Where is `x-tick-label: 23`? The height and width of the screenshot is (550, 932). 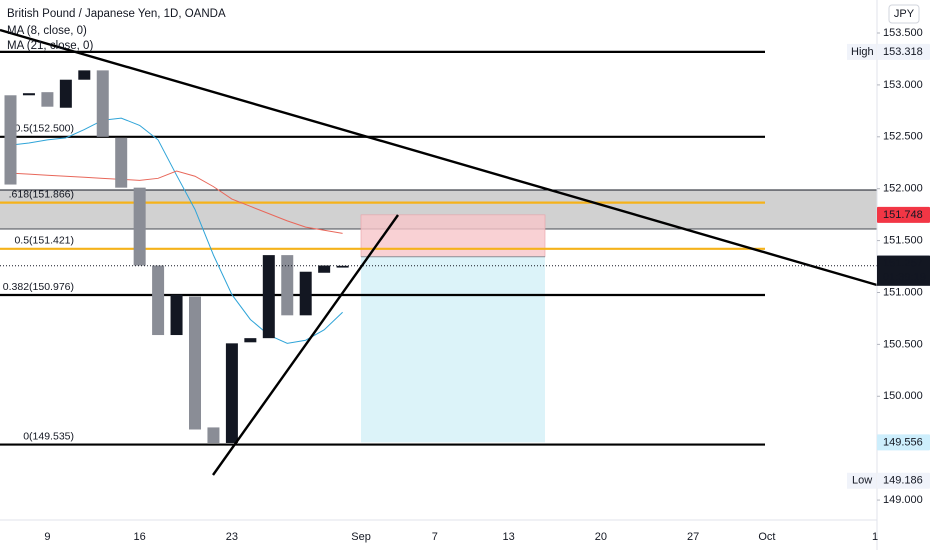 x-tick-label: 23 is located at coordinates (232, 537).